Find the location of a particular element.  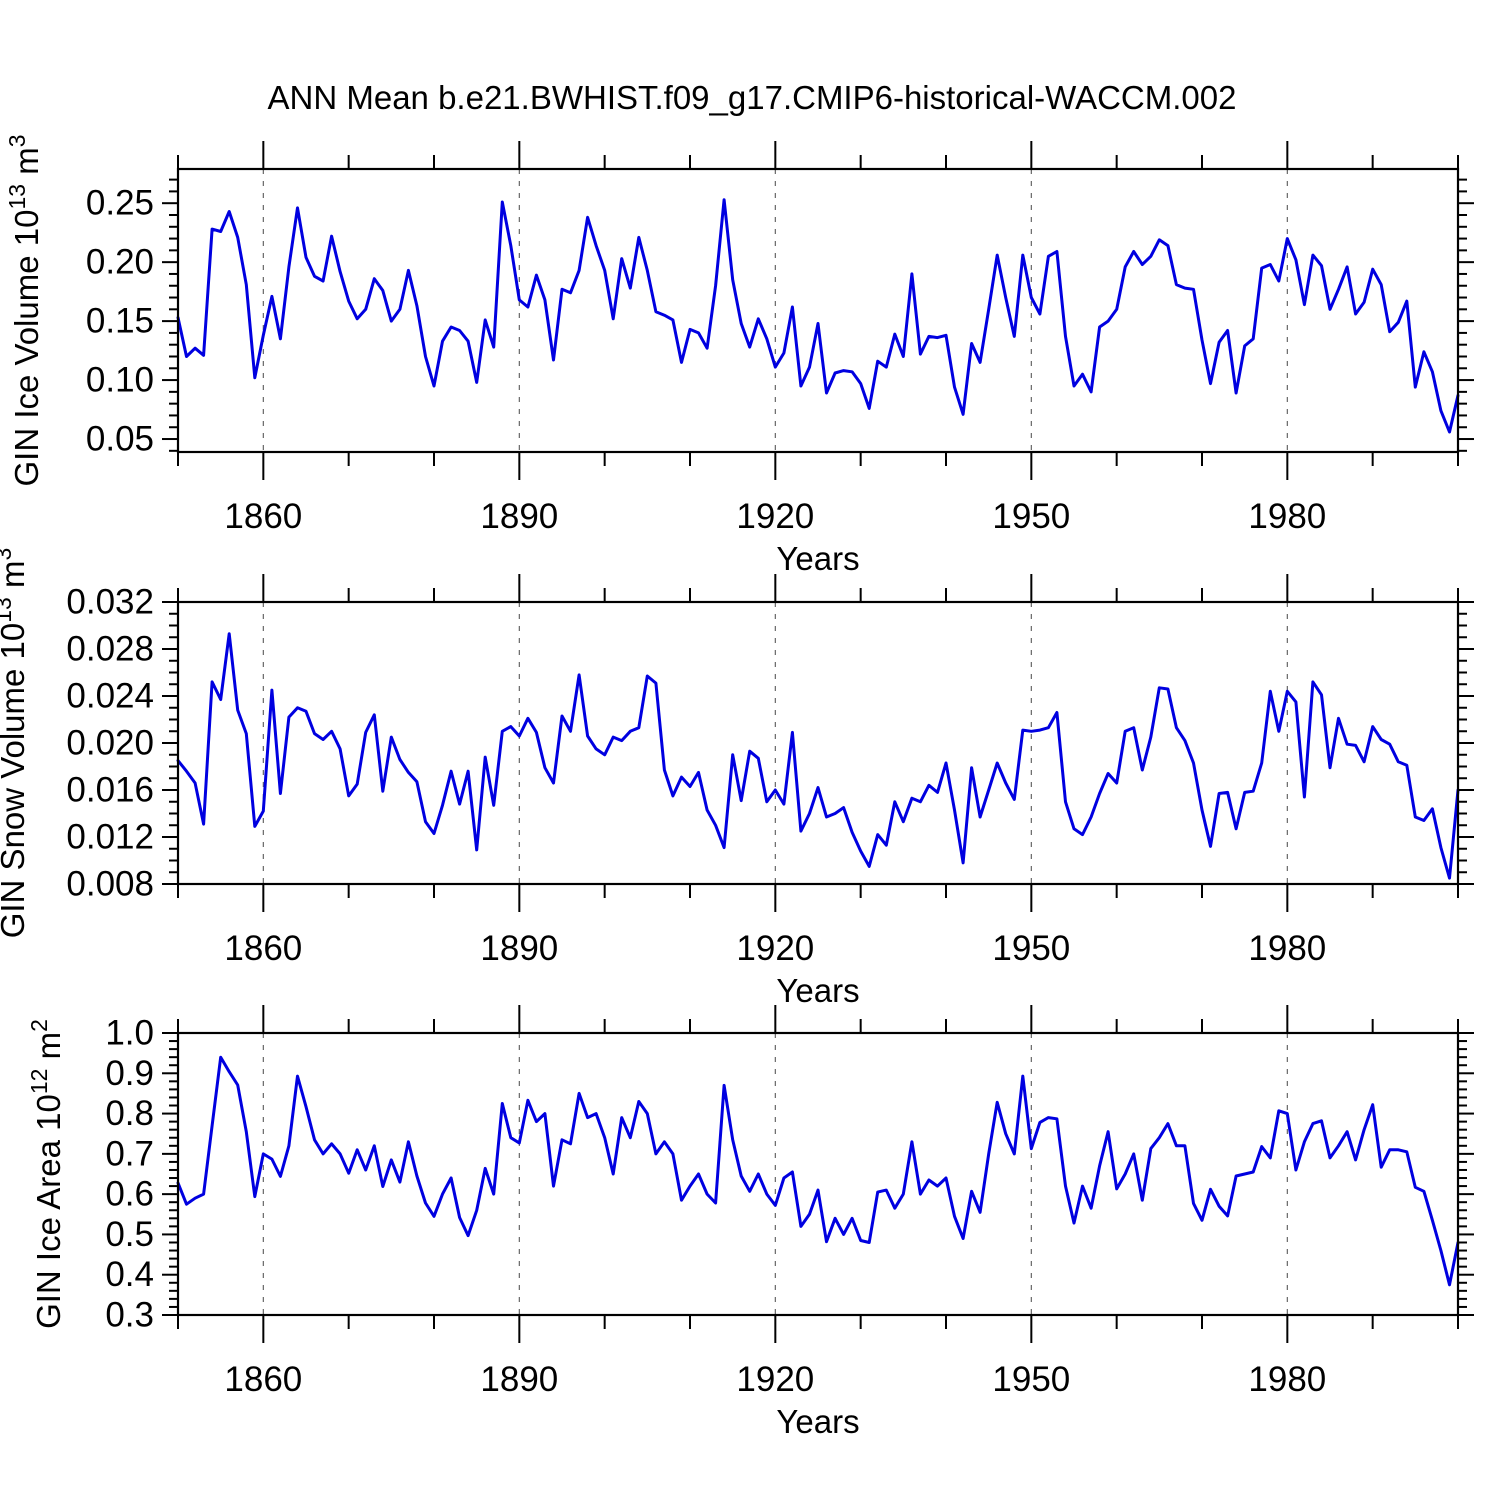

y-tick-label: 0.016 is located at coordinates (110, 790).